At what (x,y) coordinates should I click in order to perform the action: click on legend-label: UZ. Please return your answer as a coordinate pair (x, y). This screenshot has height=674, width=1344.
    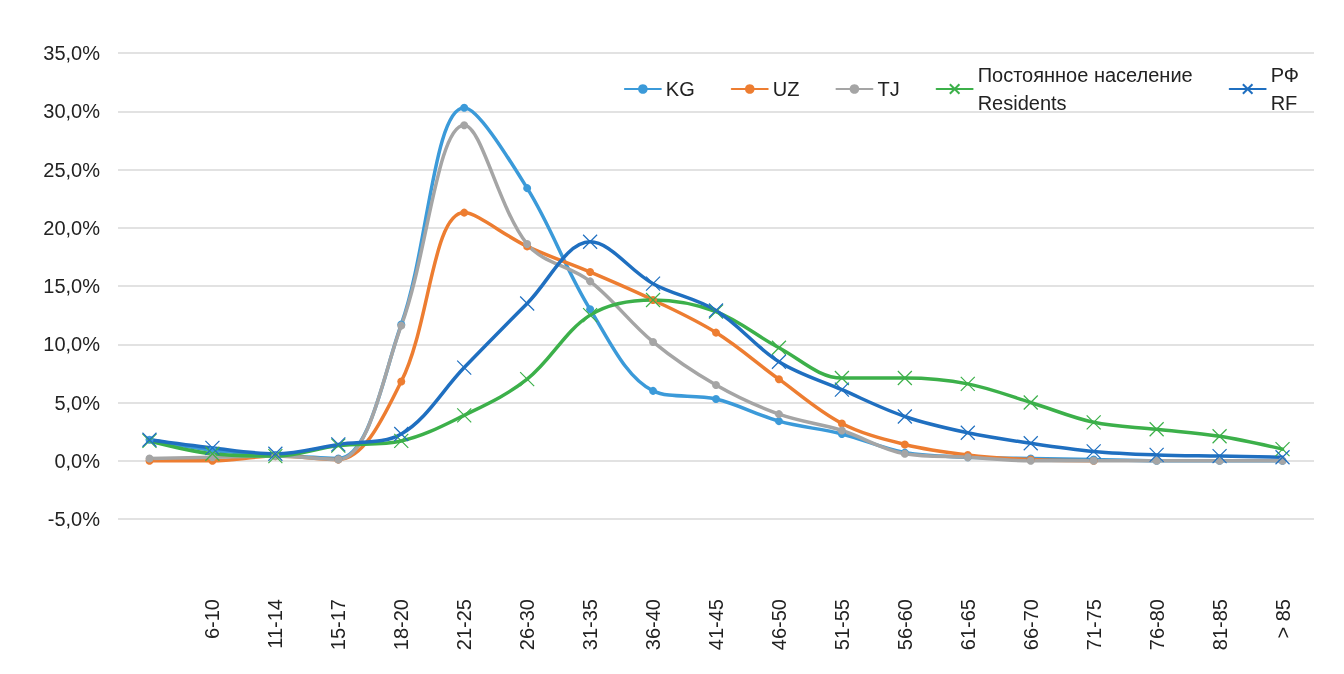
    Looking at the image, I should click on (786, 89).